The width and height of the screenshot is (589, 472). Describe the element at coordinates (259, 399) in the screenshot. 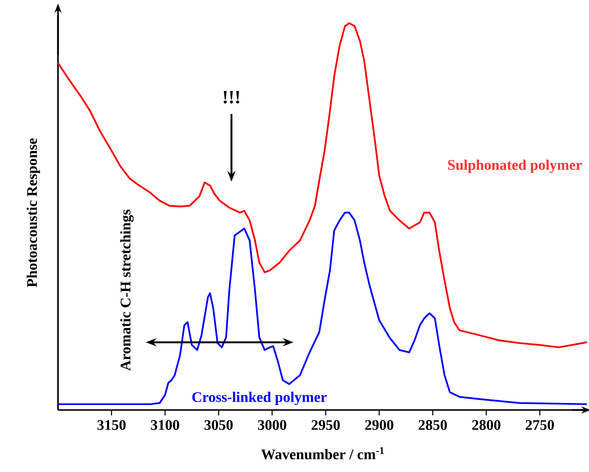

I see `series-label: Cross-linked polymer` at that location.